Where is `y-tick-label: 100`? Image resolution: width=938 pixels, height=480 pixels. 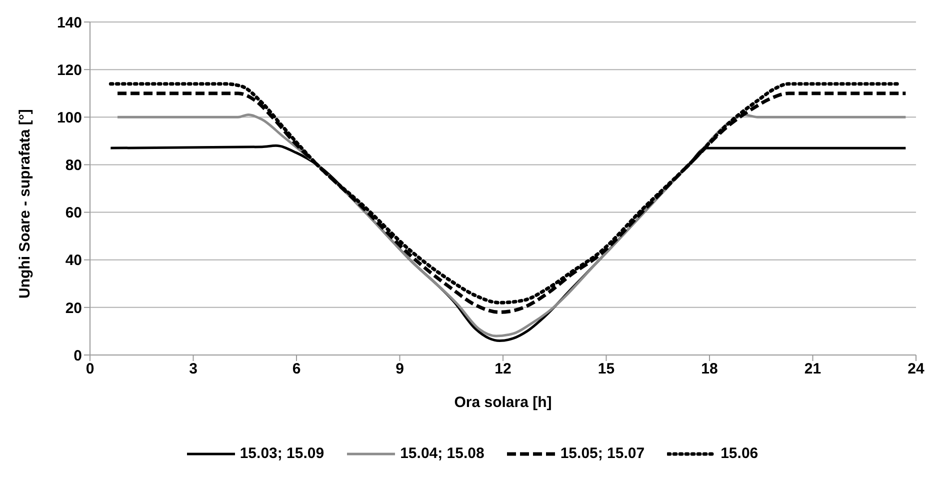 y-tick-label: 100 is located at coordinates (69, 117).